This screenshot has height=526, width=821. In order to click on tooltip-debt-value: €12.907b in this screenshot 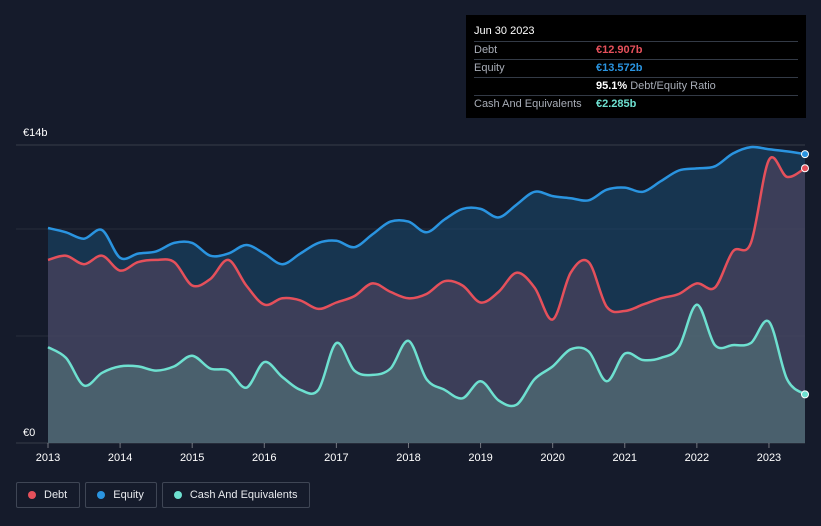, I will do `click(619, 50)`.